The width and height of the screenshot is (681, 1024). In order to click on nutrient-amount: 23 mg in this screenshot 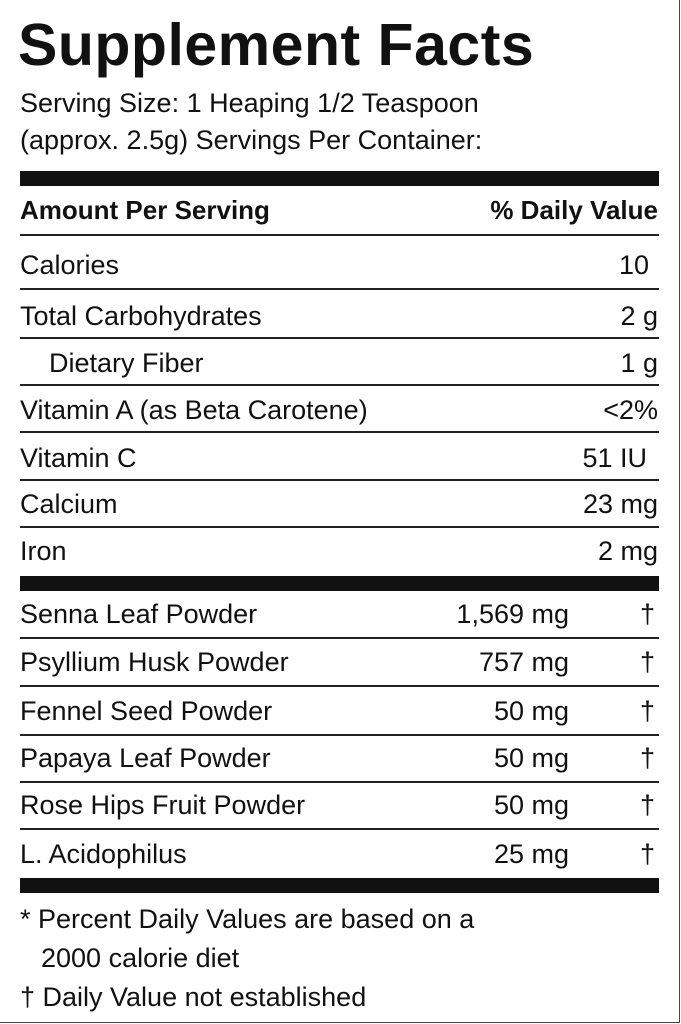, I will do `click(620, 504)`.